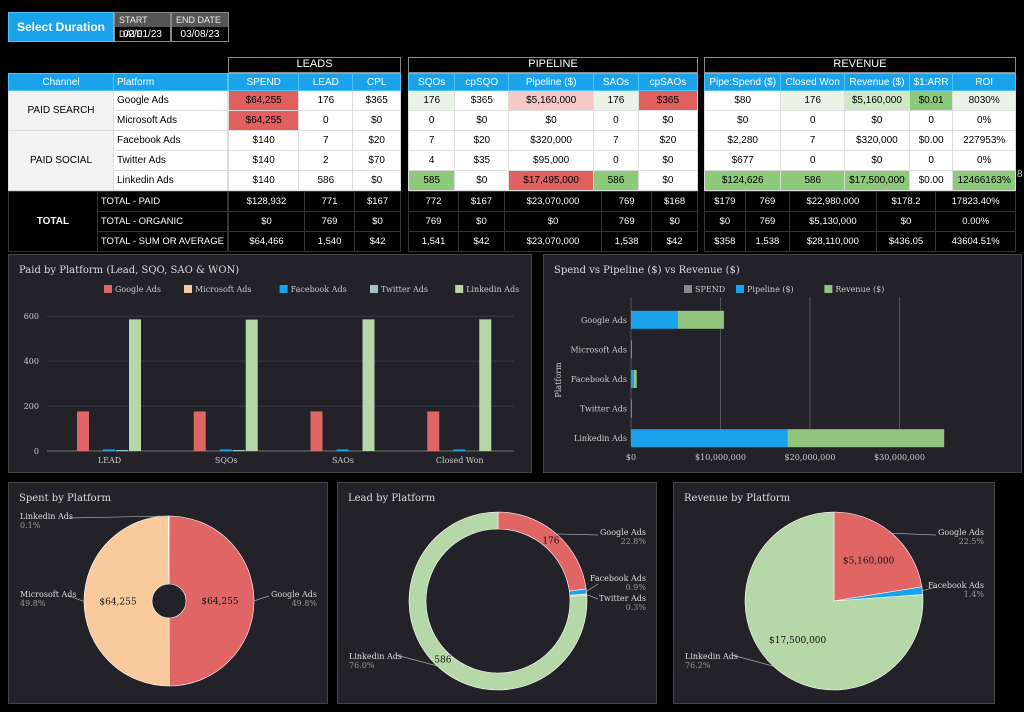 This screenshot has width=1024, height=712. What do you see at coordinates (326, 160) in the screenshot?
I see `data-cell: 2` at bounding box center [326, 160].